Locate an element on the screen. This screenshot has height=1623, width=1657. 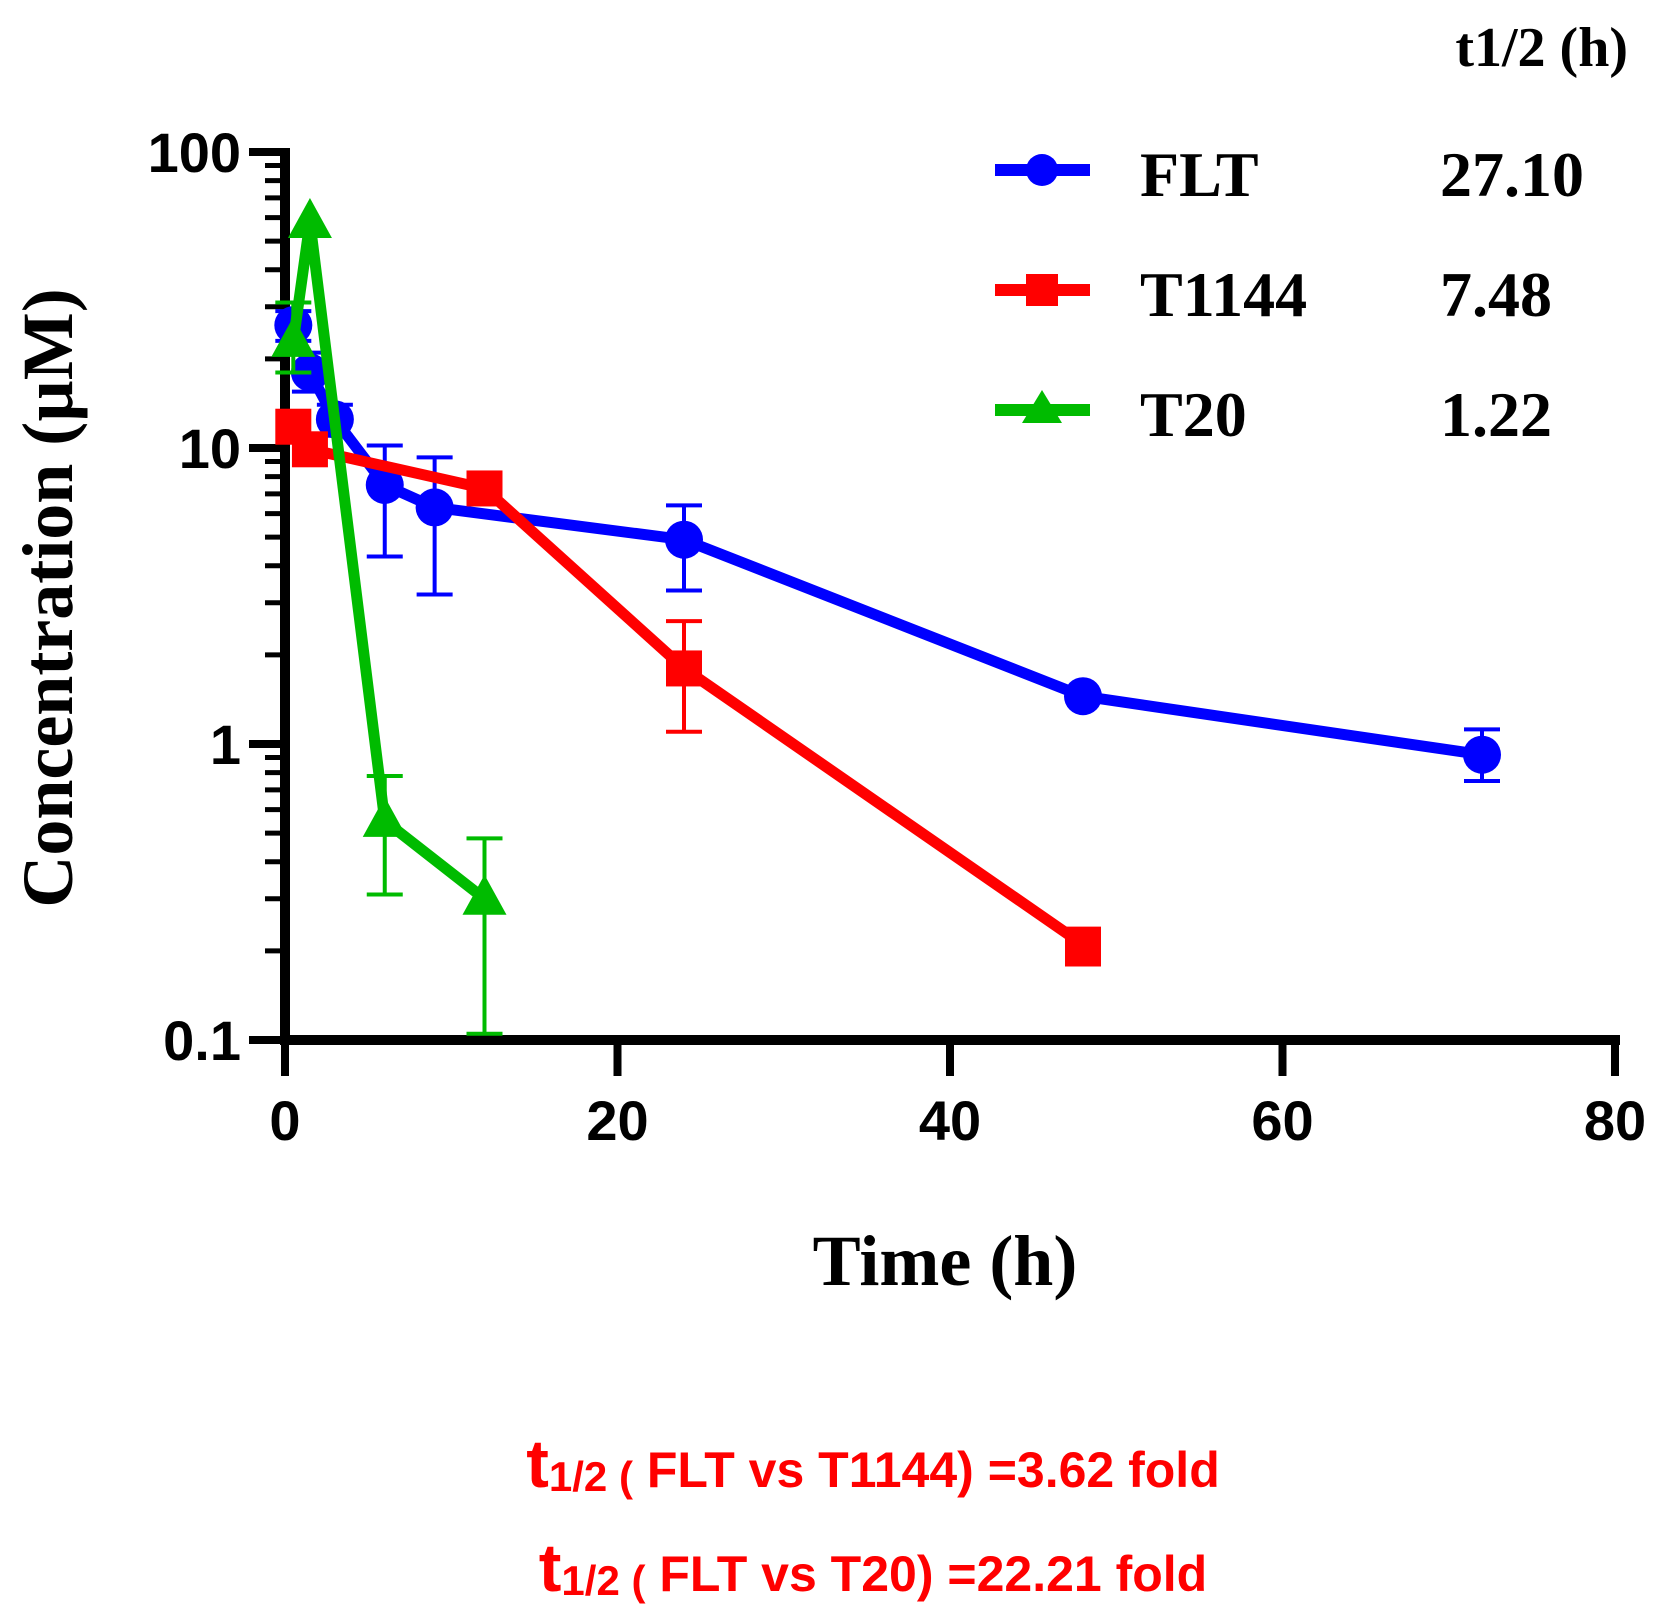
x-tick-label: 20 is located at coordinates (617, 1120).